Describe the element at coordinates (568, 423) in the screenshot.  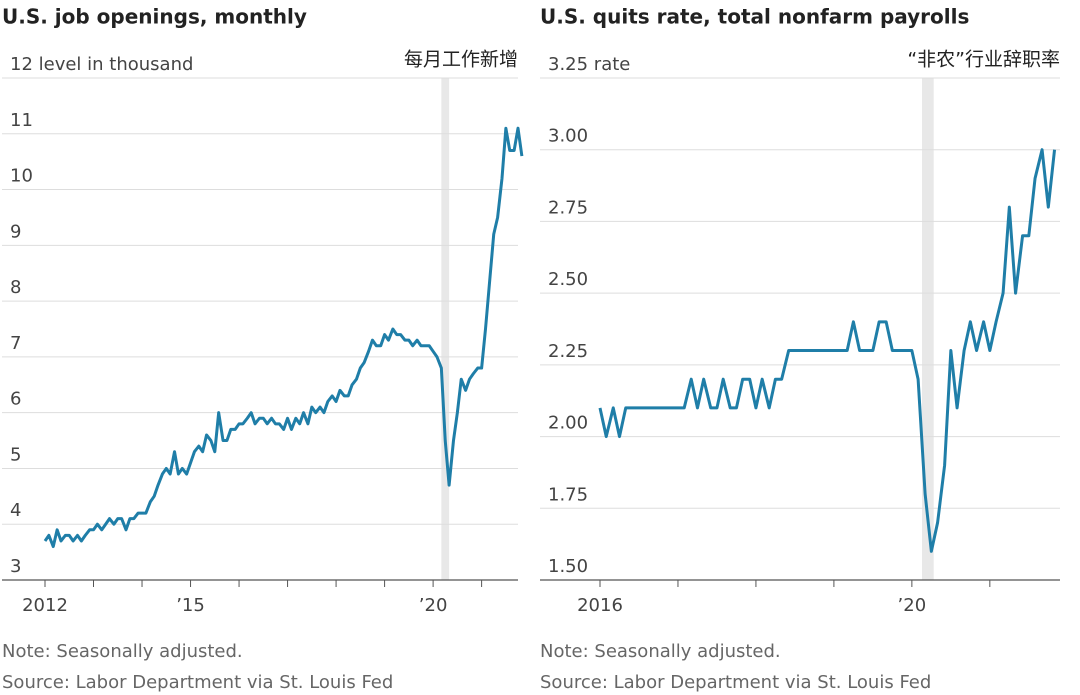
I see `y-tick-label: 2.00` at that location.